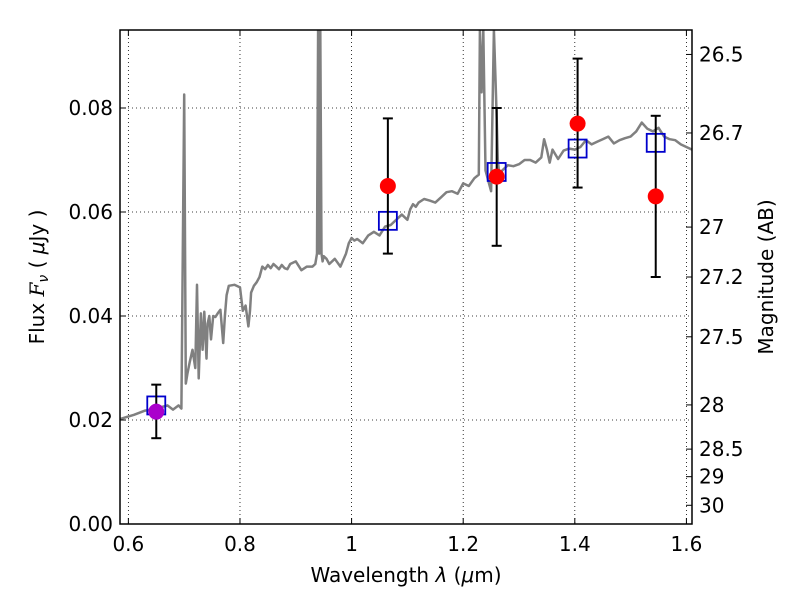  Describe the element at coordinates (463, 544) in the screenshot. I see `x-tick-label: 1.2` at that location.